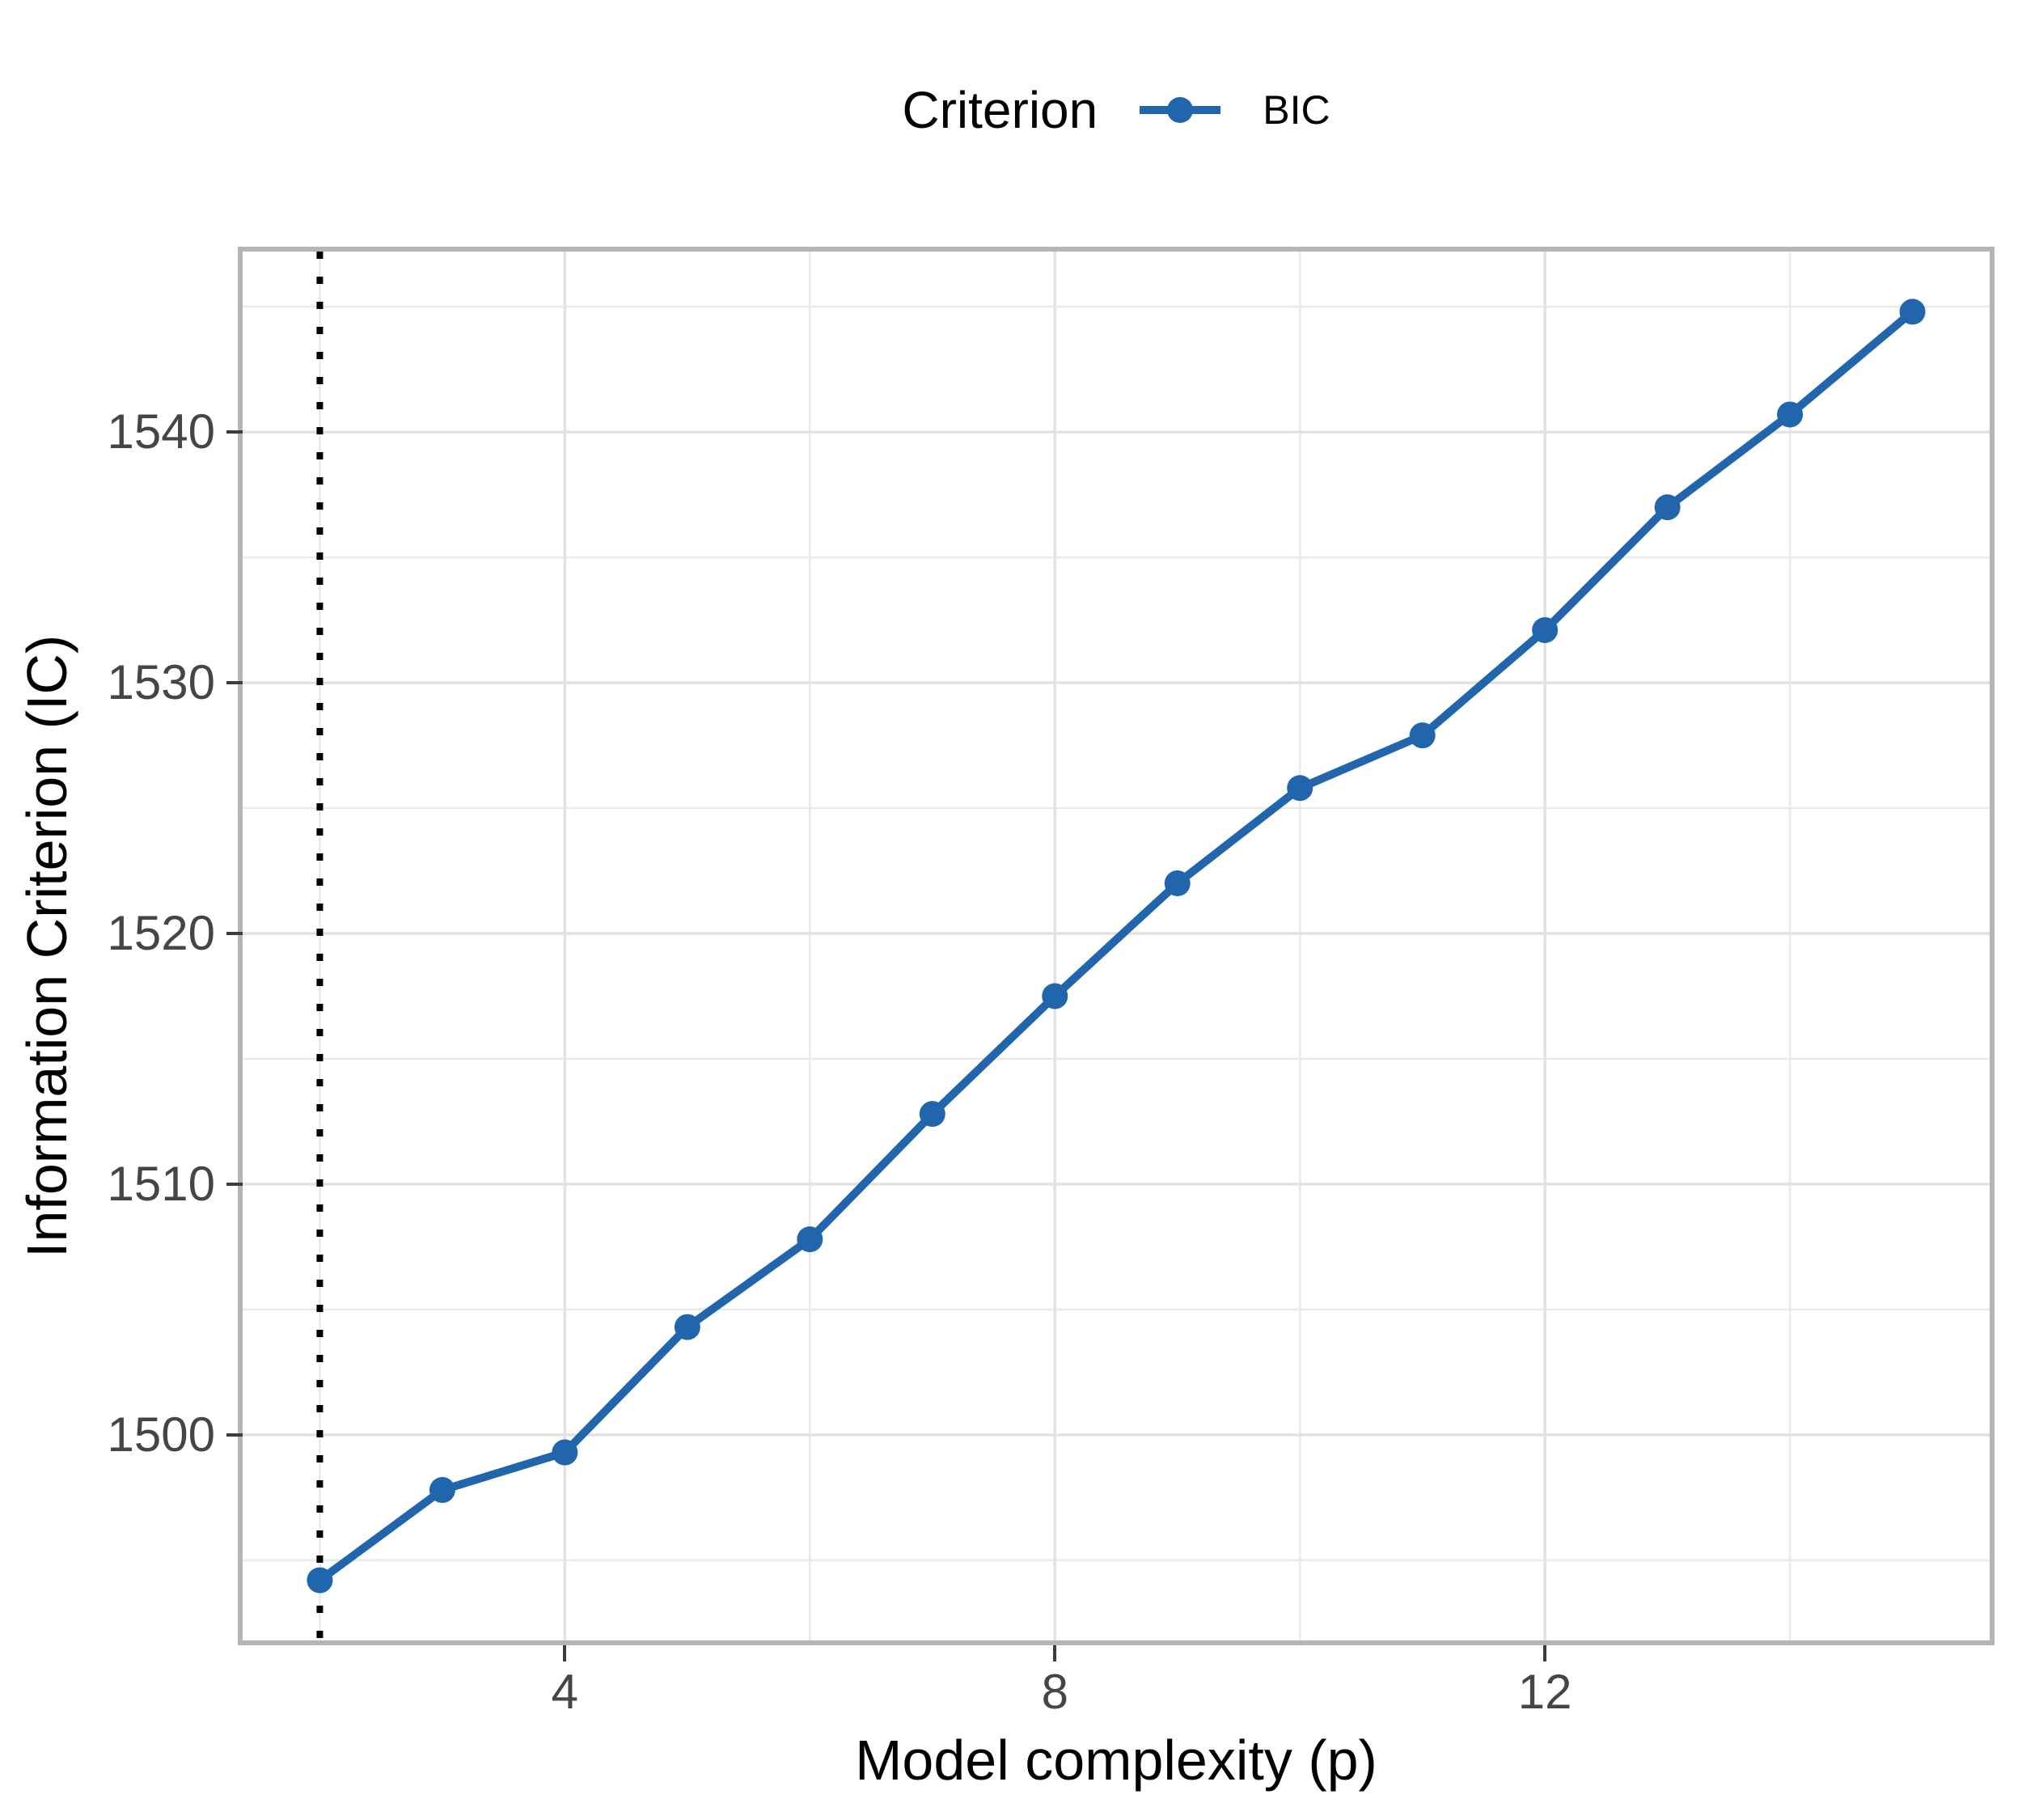 The width and height of the screenshot is (2022, 1820). What do you see at coordinates (161, 432) in the screenshot?
I see `y-tick-label: 1540` at bounding box center [161, 432].